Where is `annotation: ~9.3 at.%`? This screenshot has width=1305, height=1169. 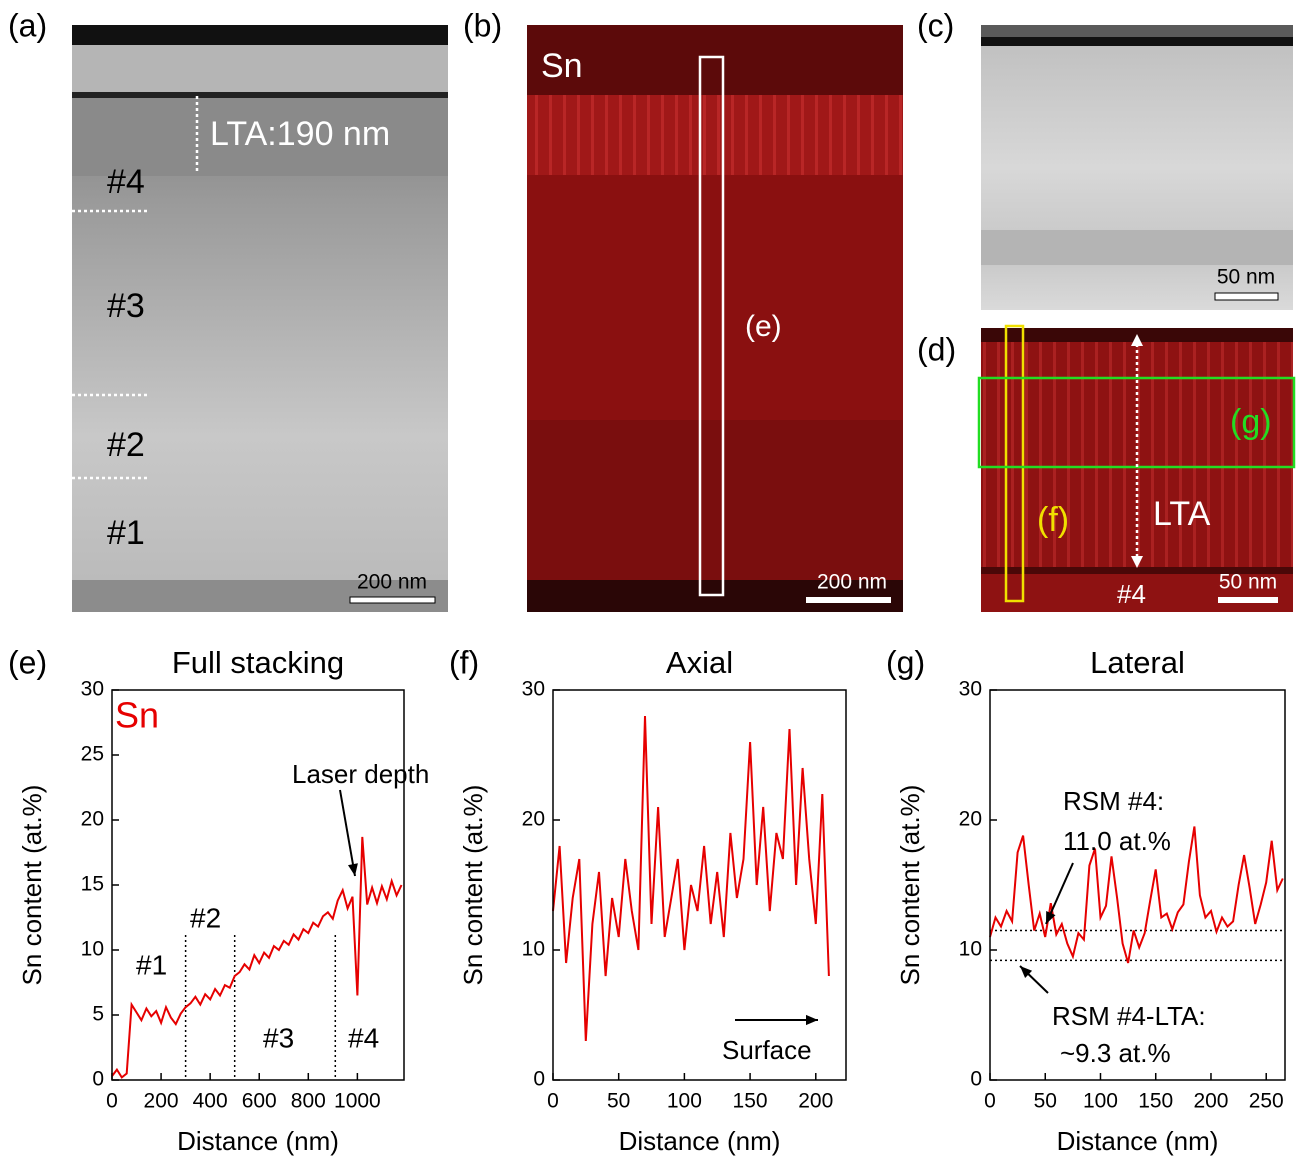 annotation: ~9.3 at.% is located at coordinates (1115, 1053).